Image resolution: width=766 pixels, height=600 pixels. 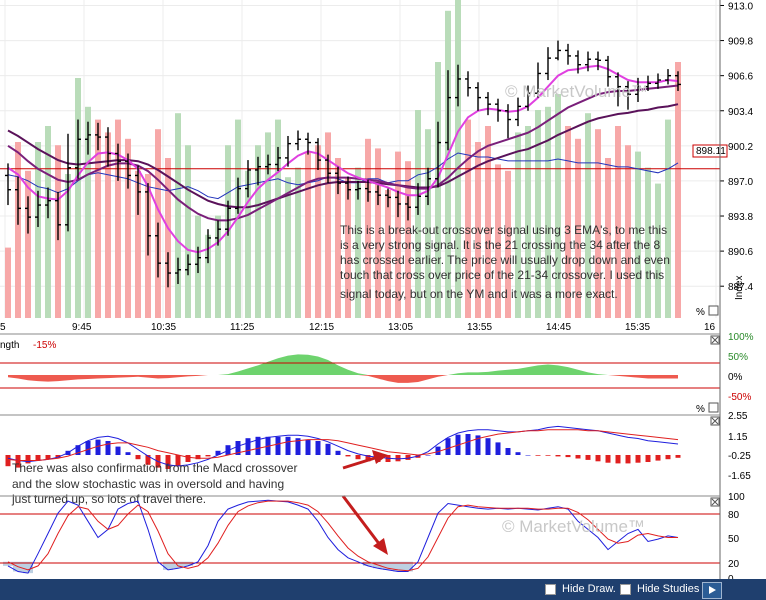 I want to click on stochastic-axis: 1008050200, so click(x=736, y=538).